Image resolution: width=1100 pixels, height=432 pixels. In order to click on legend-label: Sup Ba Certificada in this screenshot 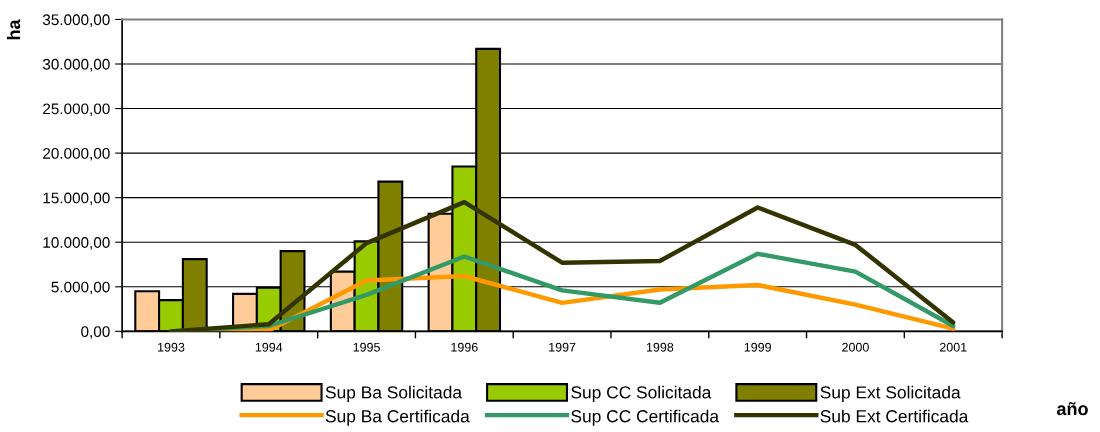, I will do `click(397, 417)`.